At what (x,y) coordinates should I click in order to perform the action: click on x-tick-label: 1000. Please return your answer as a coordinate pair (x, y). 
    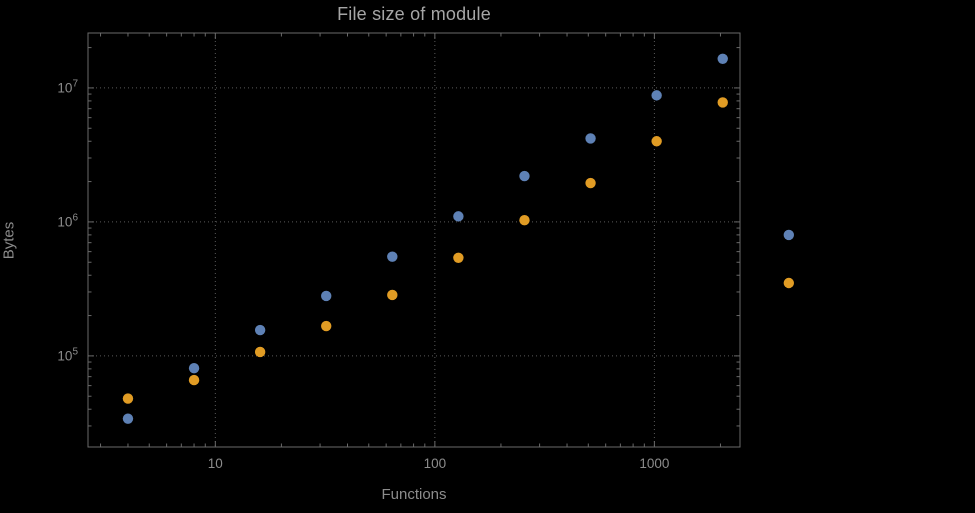
    Looking at the image, I should click on (654, 463).